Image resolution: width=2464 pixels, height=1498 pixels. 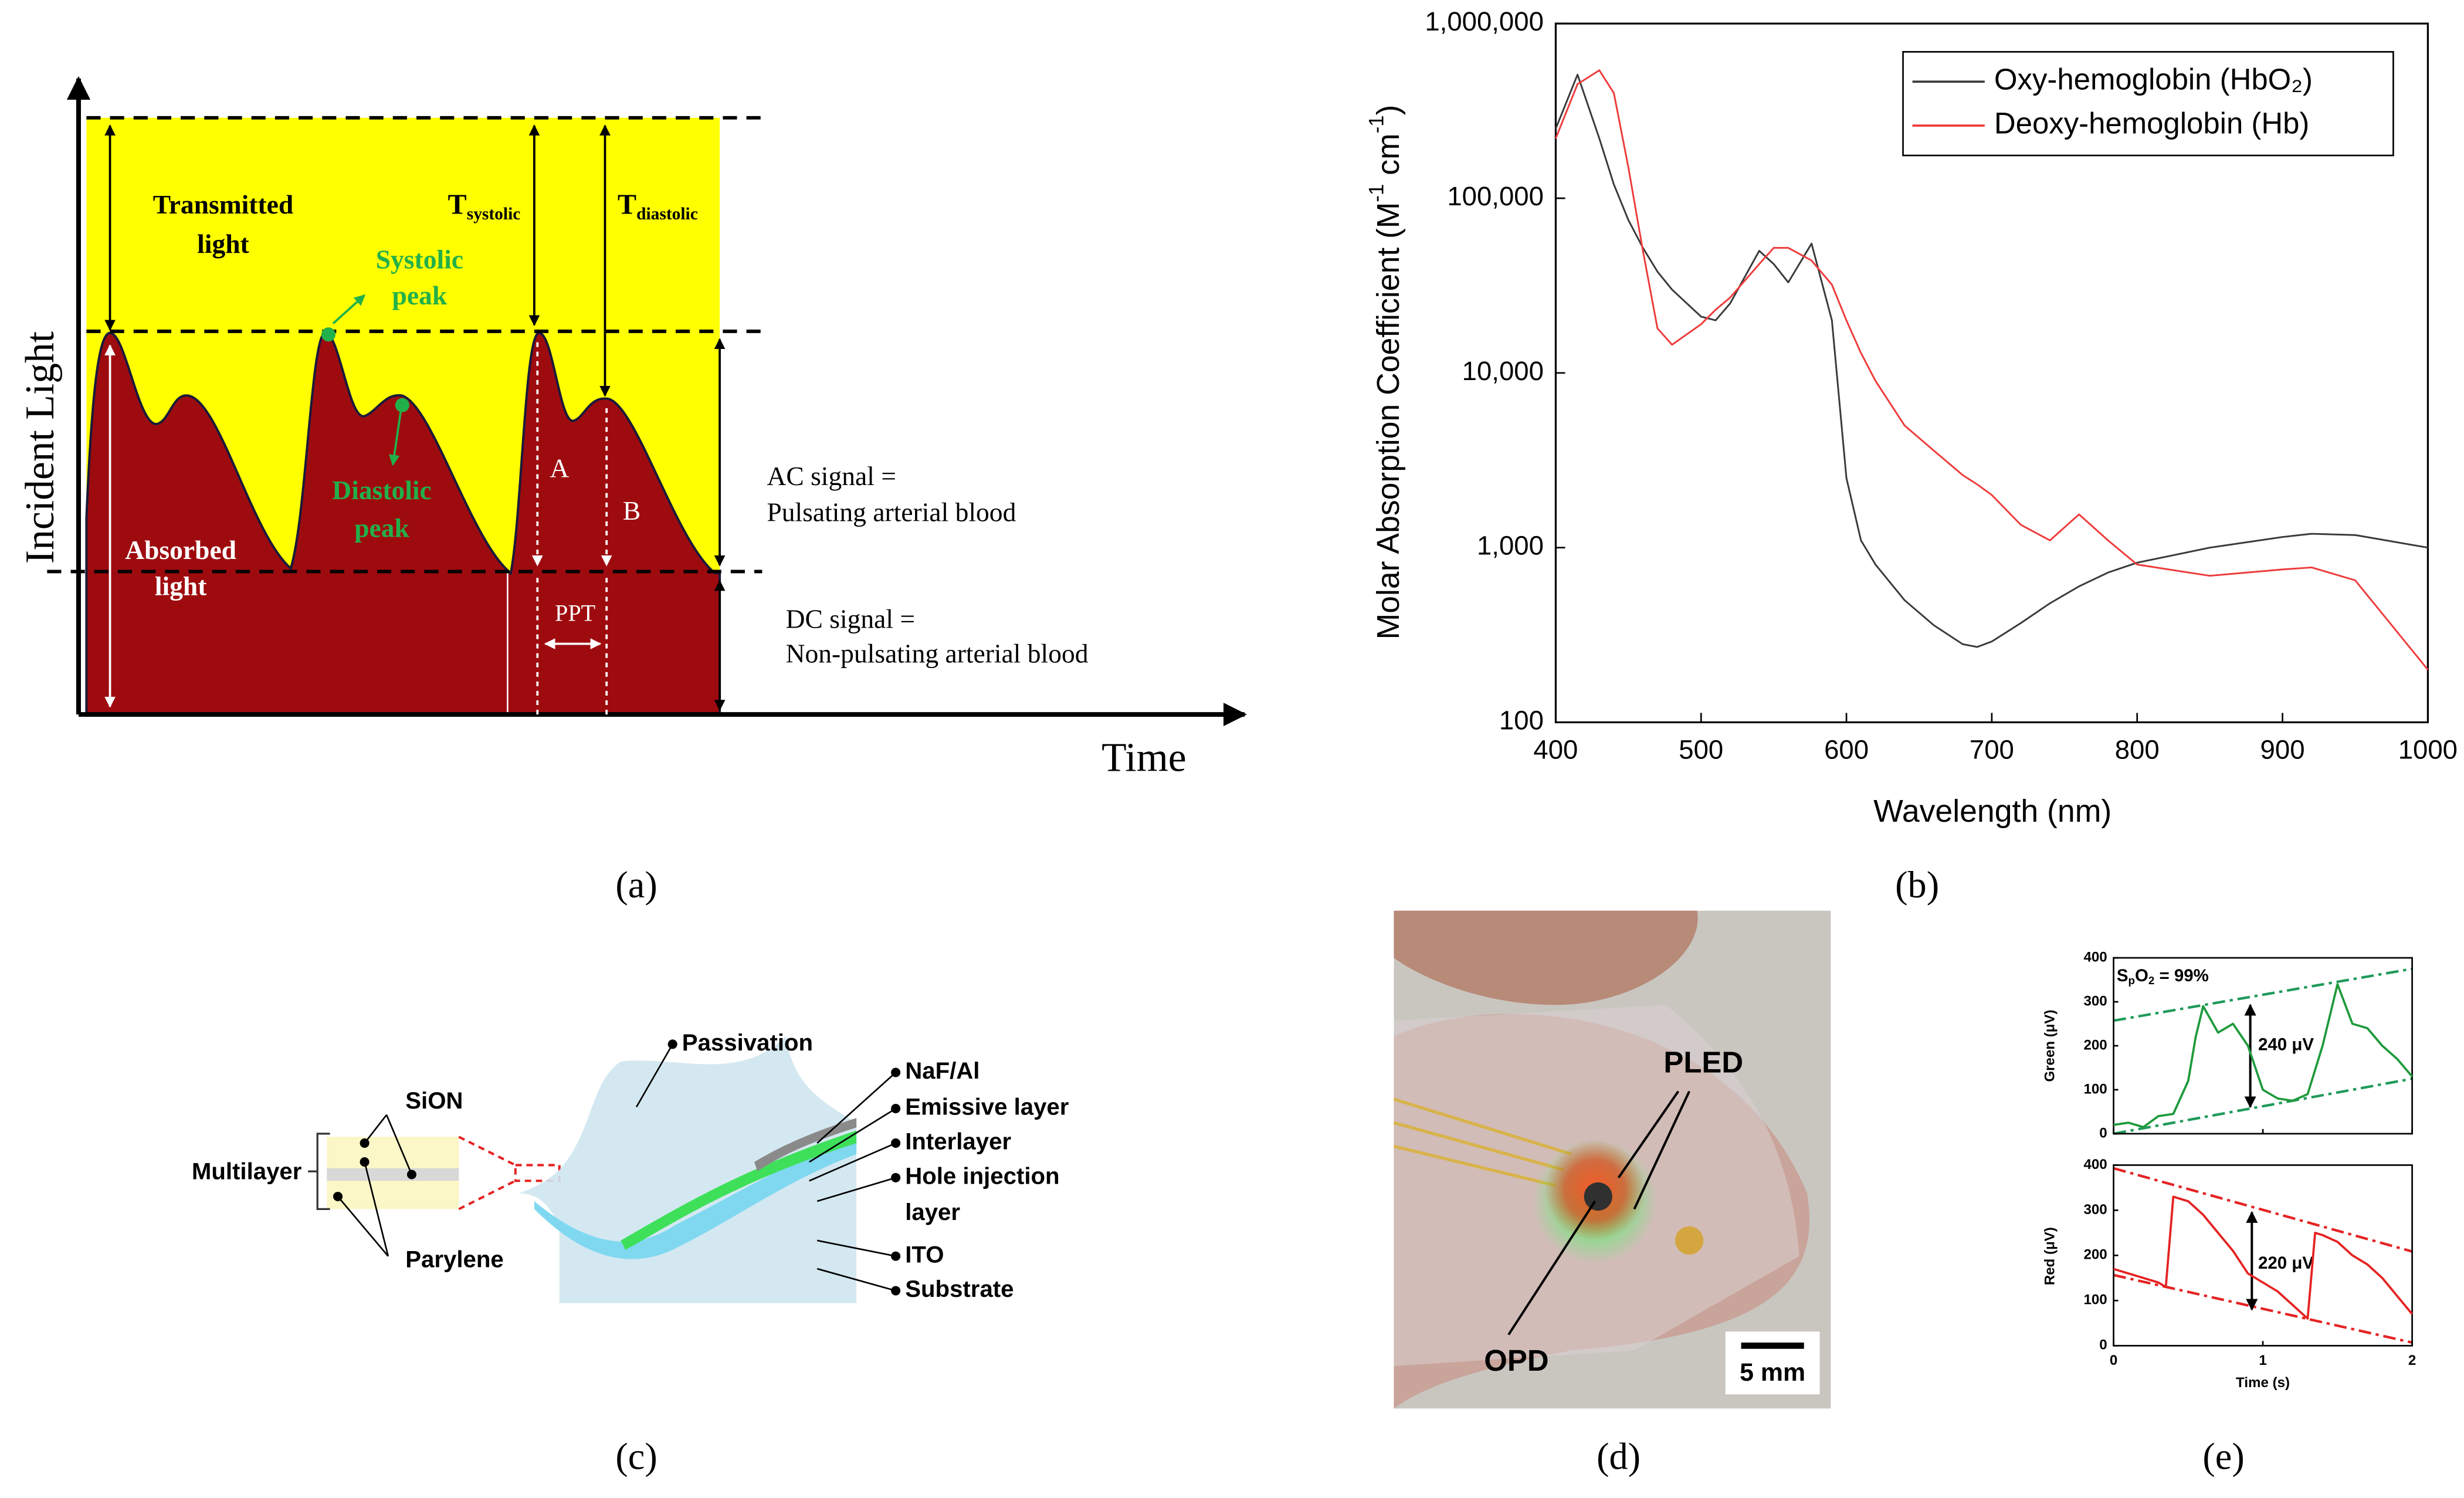 I want to click on label: B, so click(x=631, y=511).